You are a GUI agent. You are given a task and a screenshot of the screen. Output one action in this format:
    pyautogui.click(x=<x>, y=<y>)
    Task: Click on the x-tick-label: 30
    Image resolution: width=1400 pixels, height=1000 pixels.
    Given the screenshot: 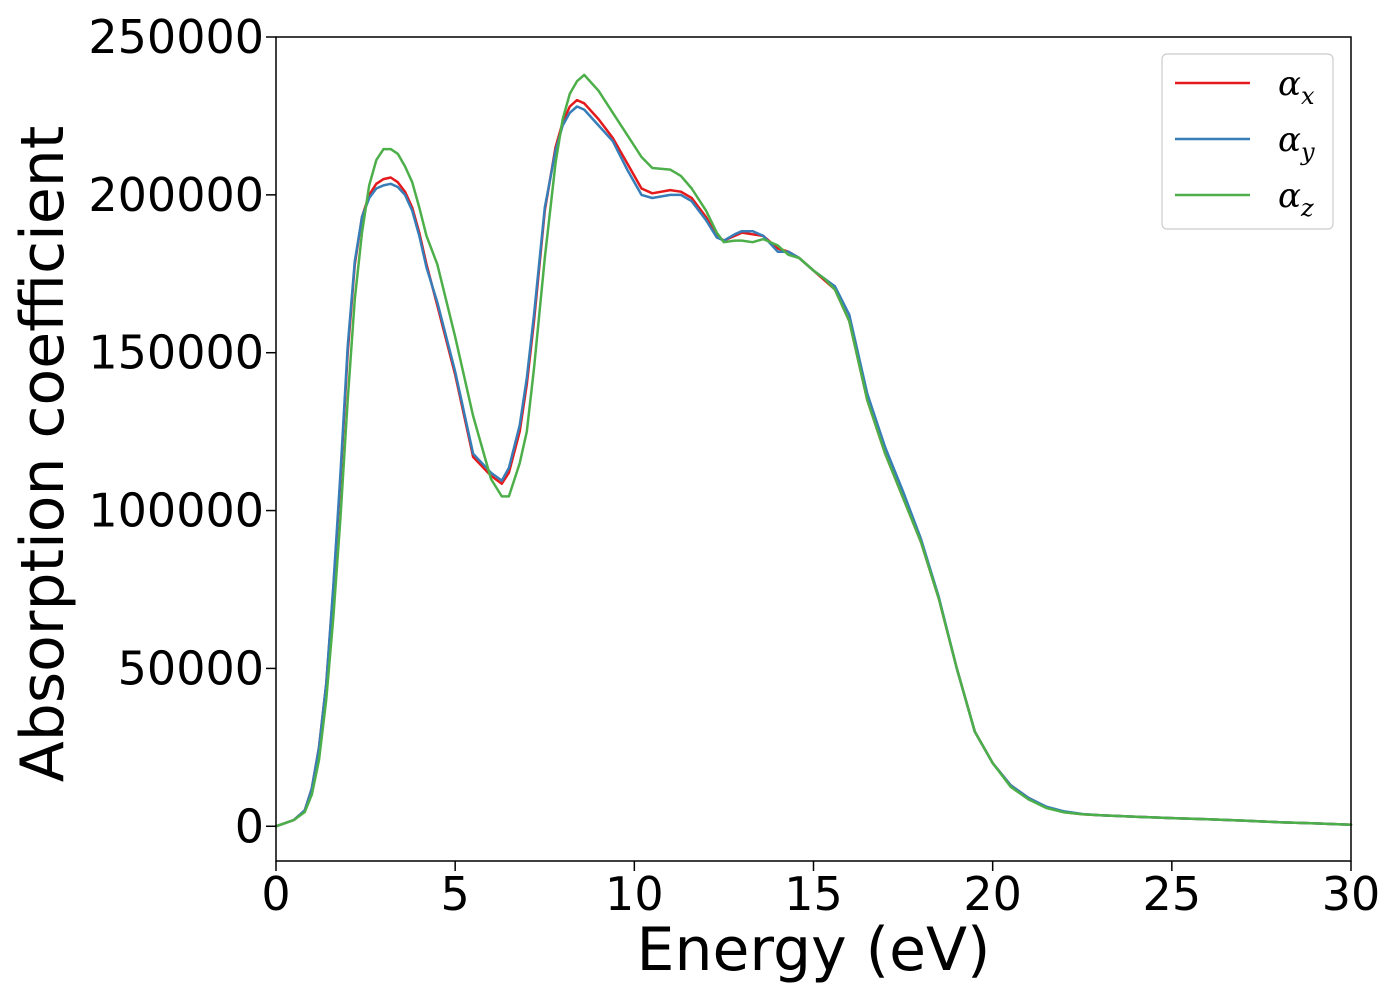 What is the action you would take?
    pyautogui.click(x=1351, y=894)
    